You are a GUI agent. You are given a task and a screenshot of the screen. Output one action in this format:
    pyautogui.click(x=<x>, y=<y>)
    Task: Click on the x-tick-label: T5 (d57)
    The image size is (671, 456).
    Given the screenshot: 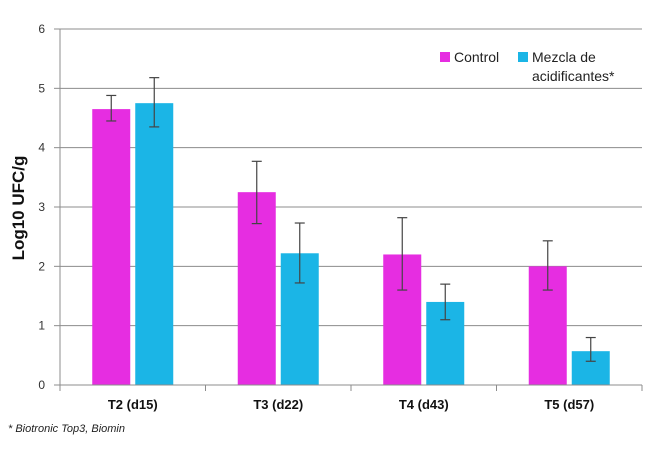 What is the action you would take?
    pyautogui.click(x=569, y=404)
    